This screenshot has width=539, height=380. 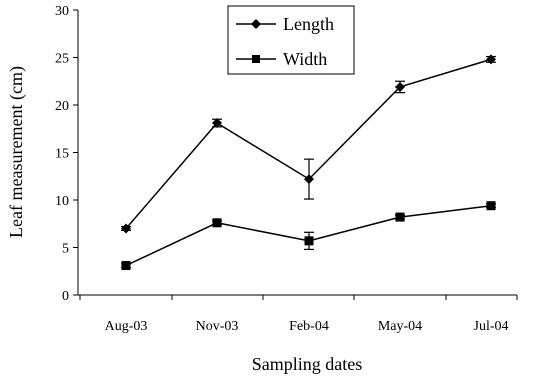 I want to click on x-tick-label: Nov-03, so click(x=217, y=326).